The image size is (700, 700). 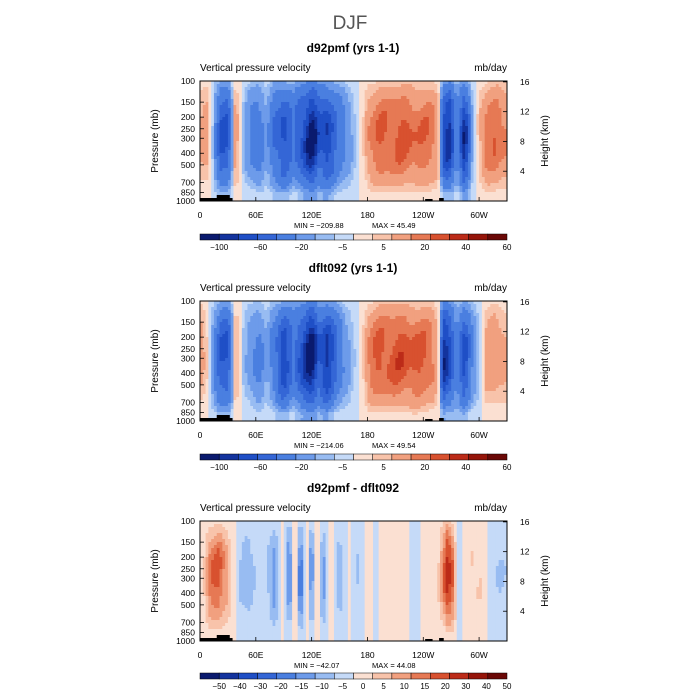 I want to click on colorbar-label: 50, so click(x=507, y=686).